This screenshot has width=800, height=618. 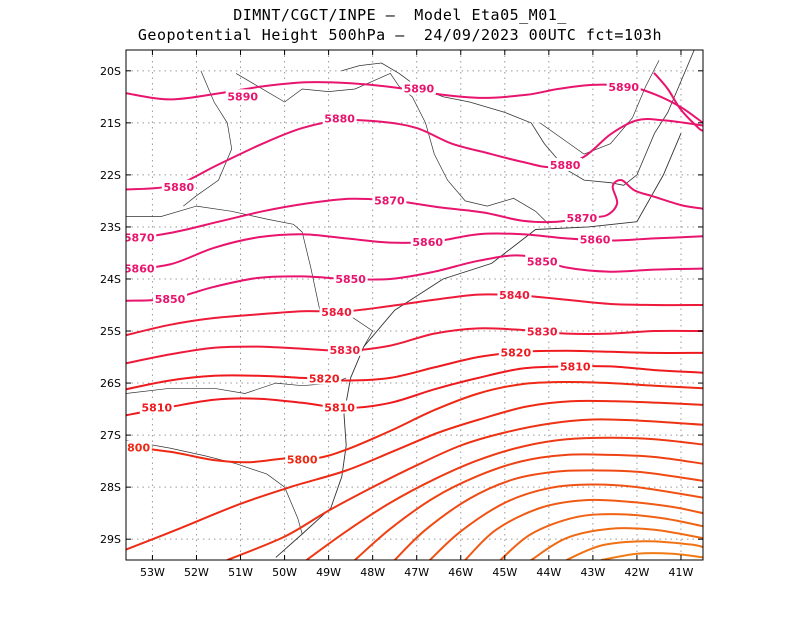 What do you see at coordinates (636, 572) in the screenshot?
I see `x-tick-label: 42W` at bounding box center [636, 572].